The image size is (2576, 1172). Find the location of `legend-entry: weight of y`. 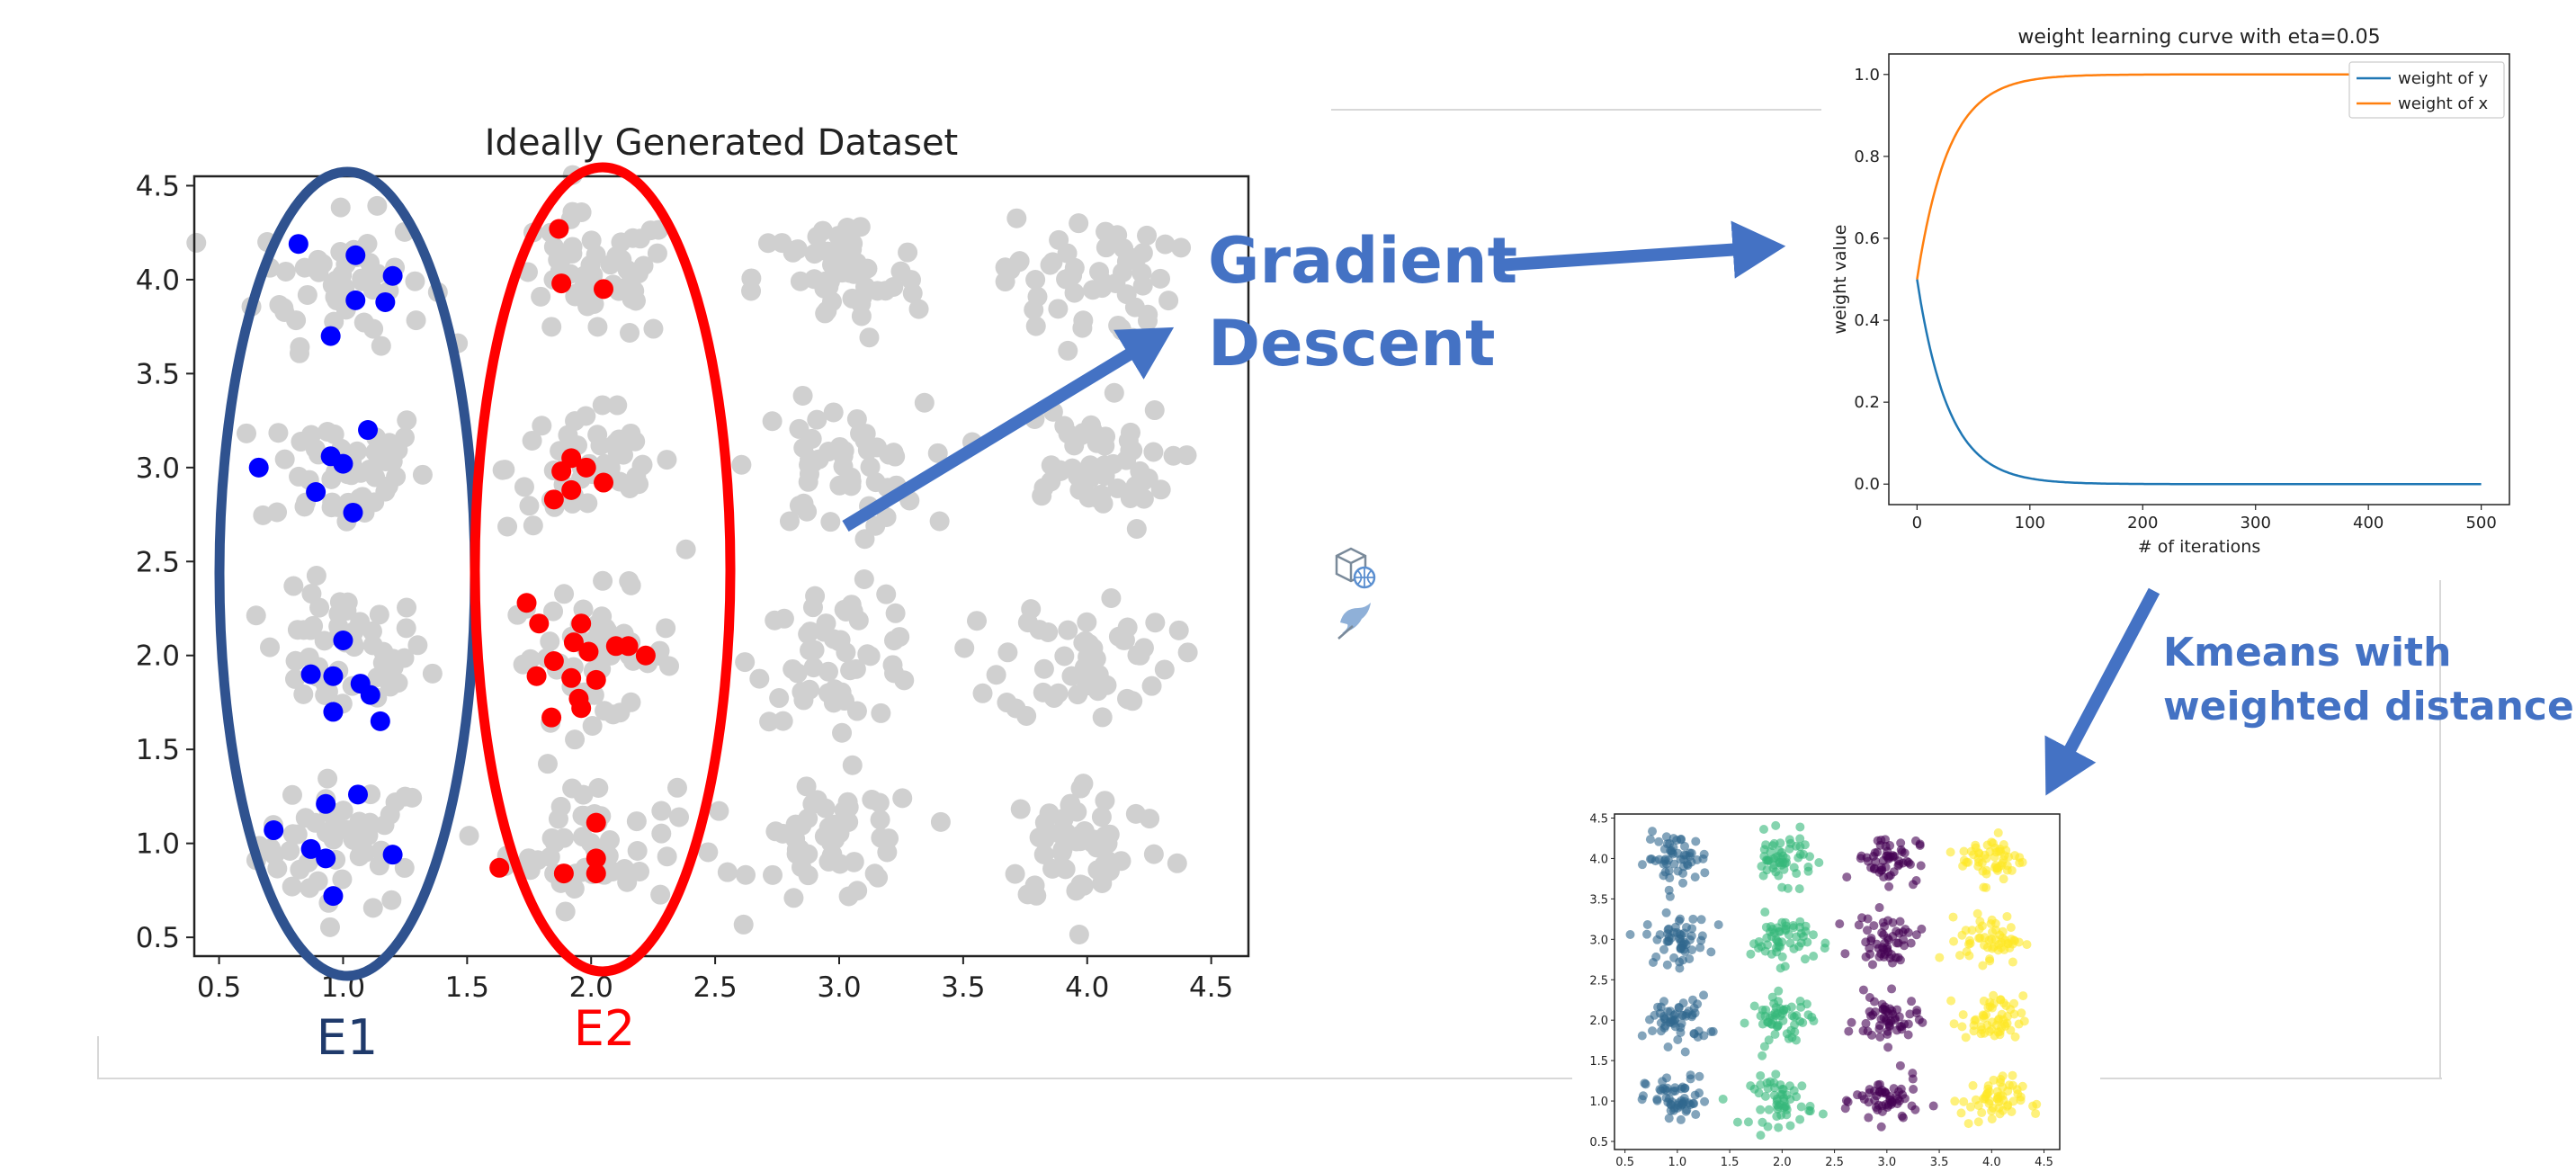

legend-entry: weight of y is located at coordinates (2443, 79).